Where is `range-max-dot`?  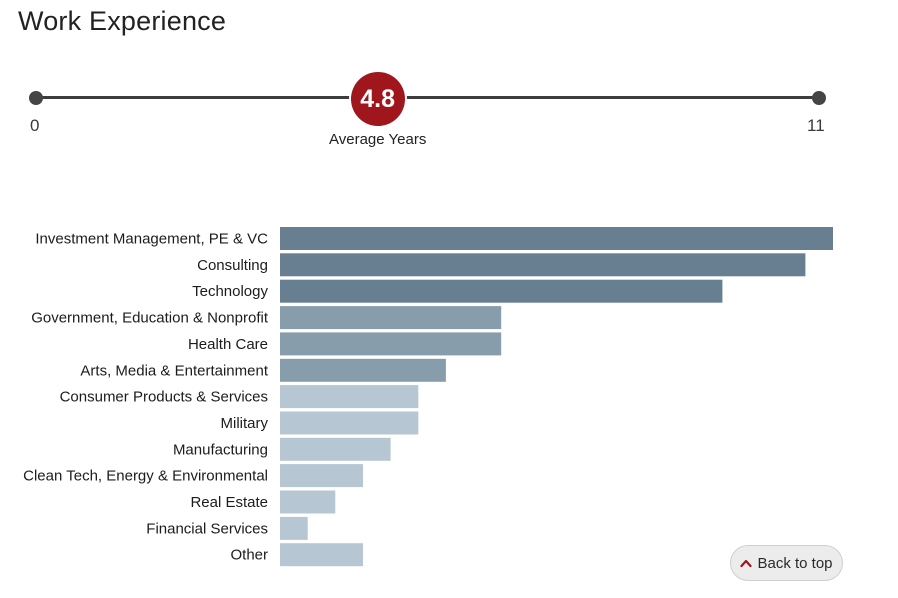 range-max-dot is located at coordinates (819, 98).